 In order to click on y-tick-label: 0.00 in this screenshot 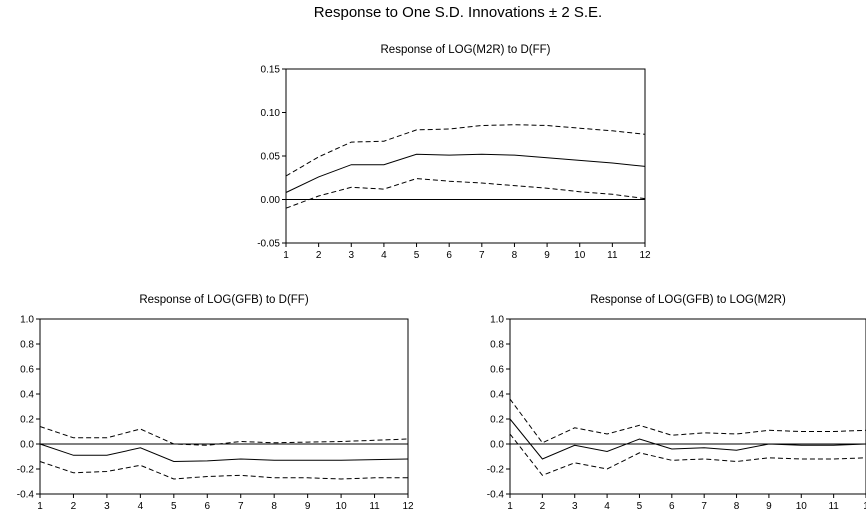, I will do `click(271, 200)`.